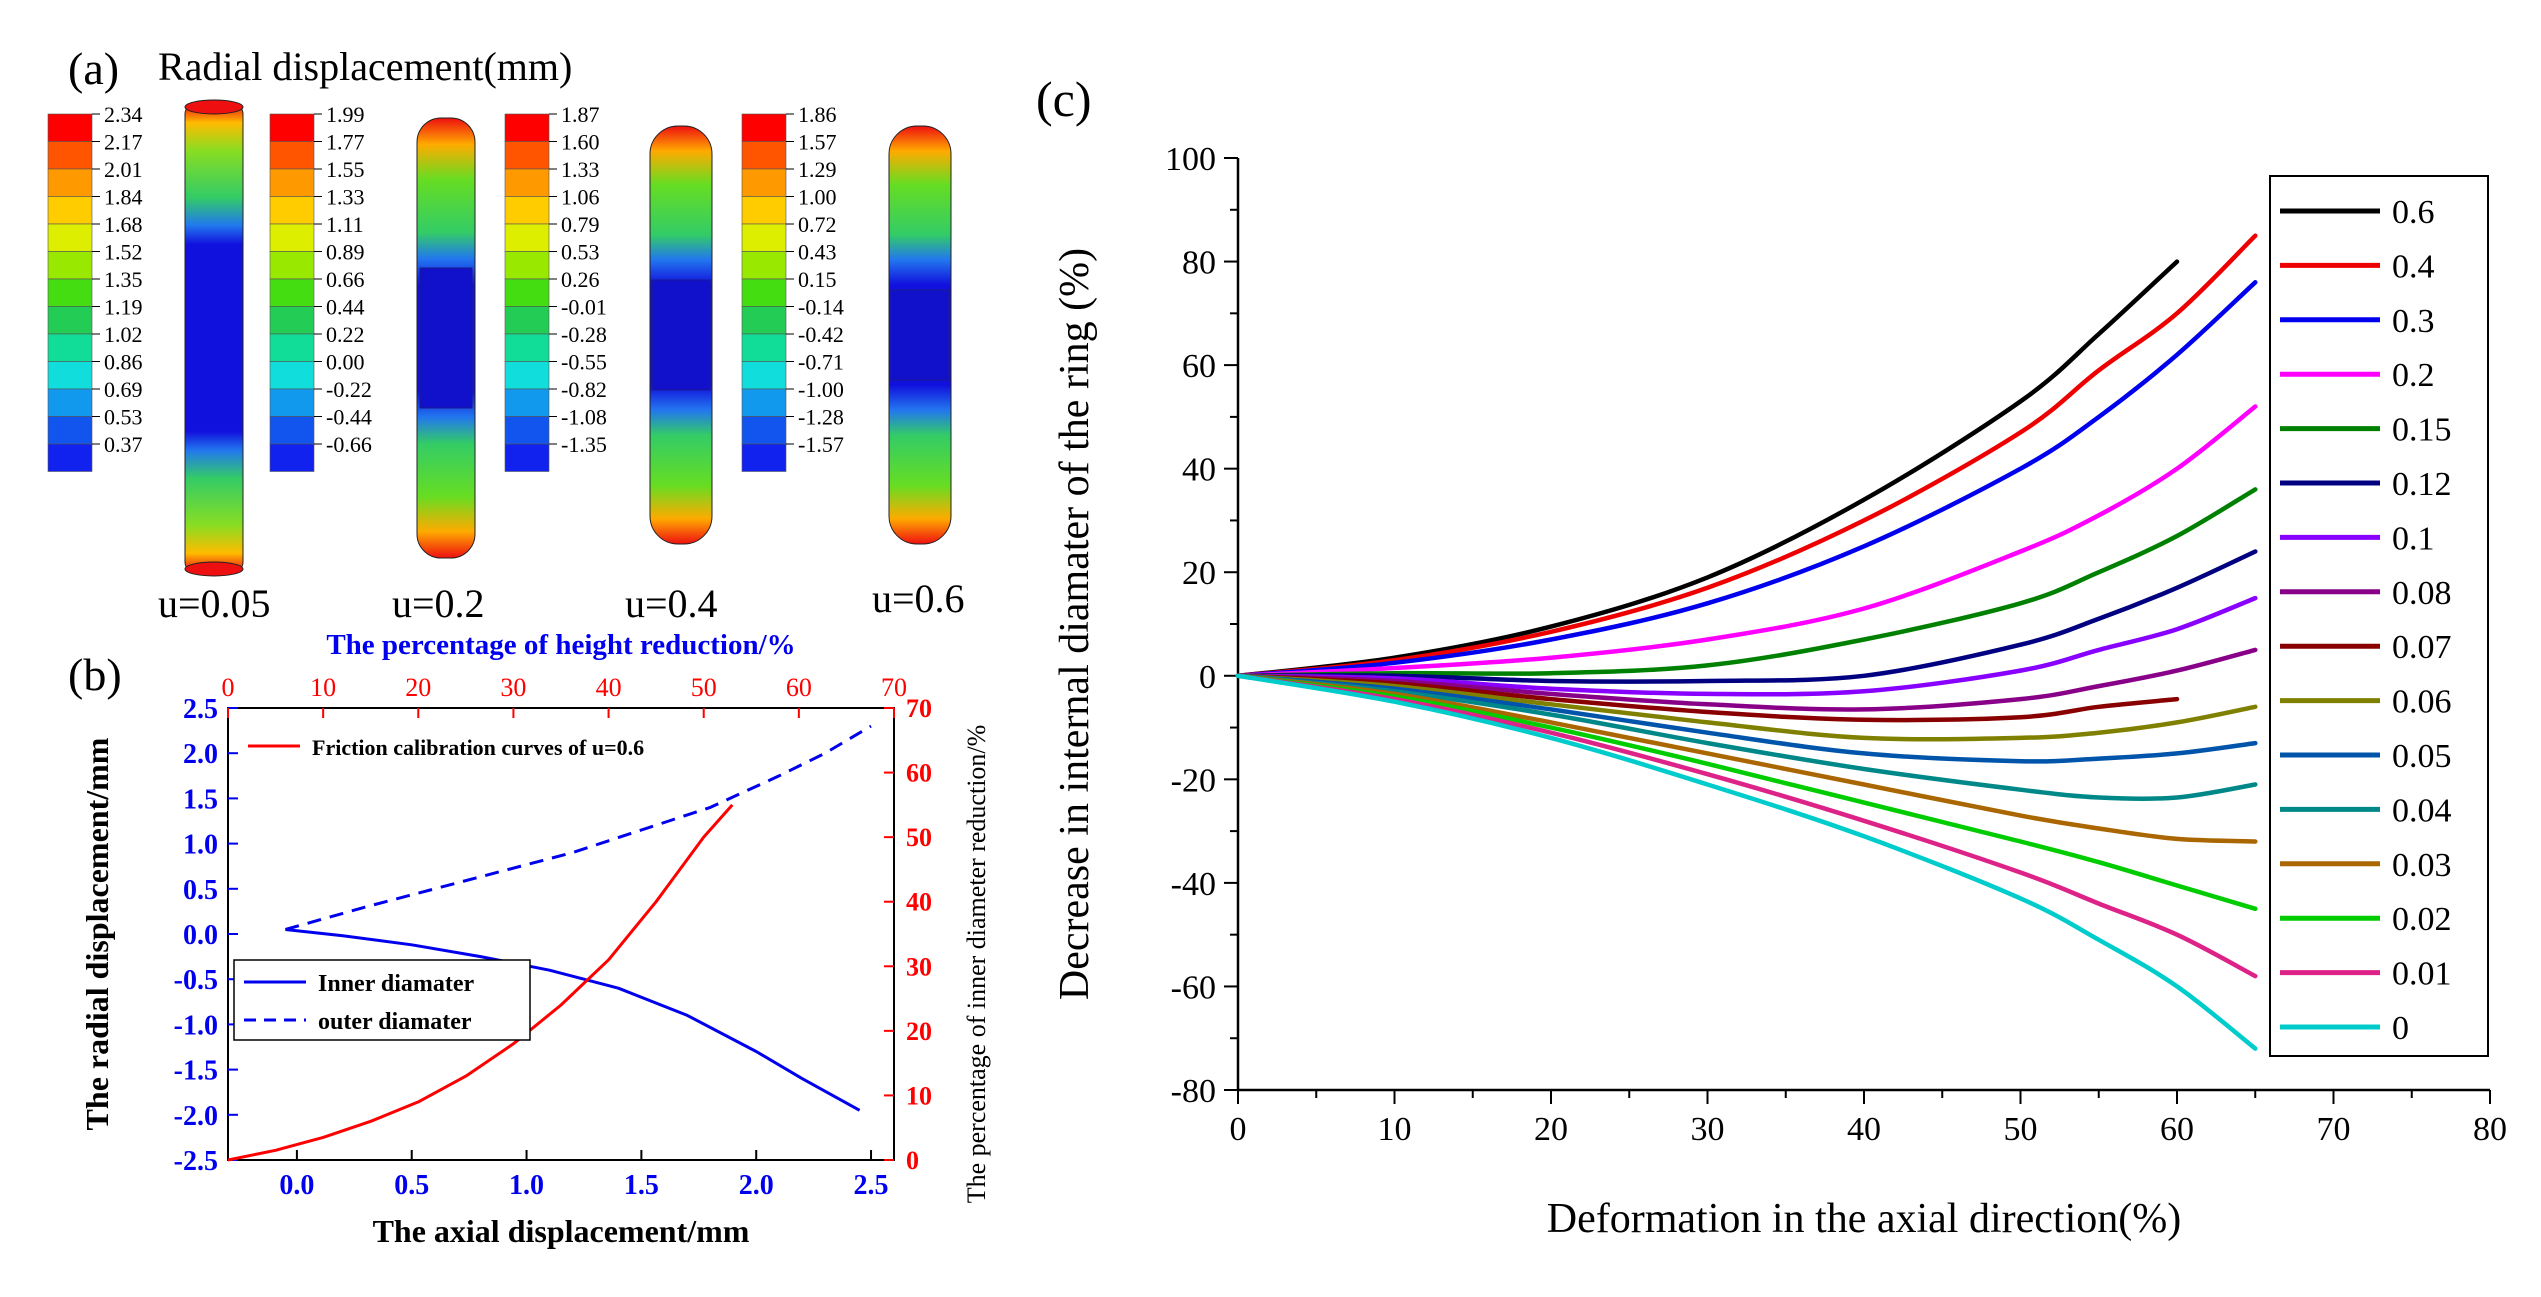  I want to click on y-tick-label: 0, so click(1207, 677).